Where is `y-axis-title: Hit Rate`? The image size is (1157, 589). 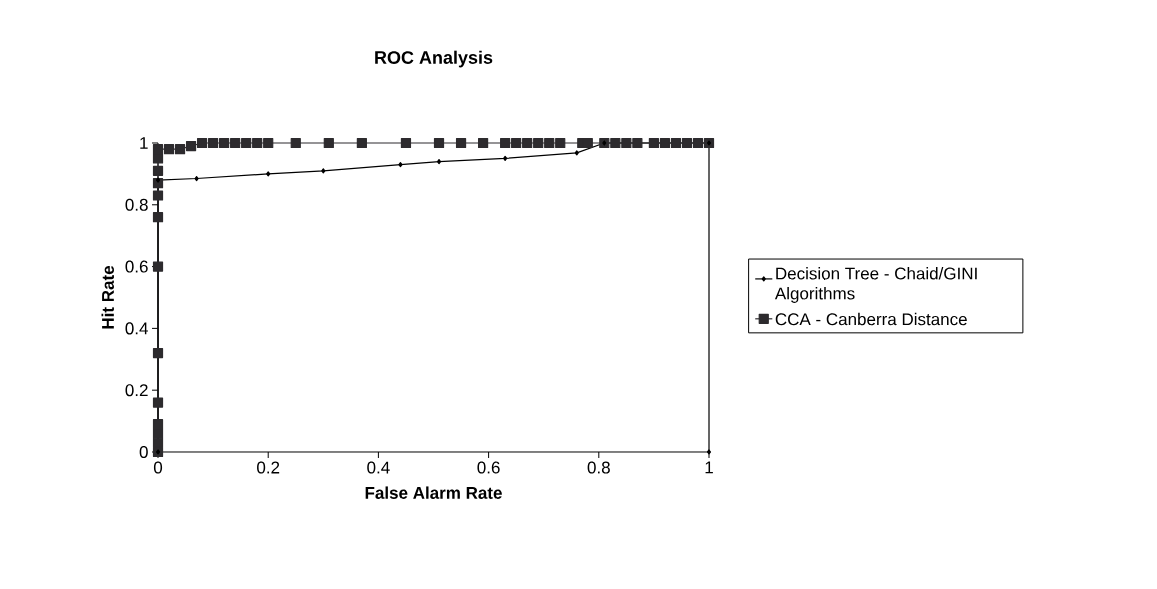
y-axis-title: Hit Rate is located at coordinates (107, 297).